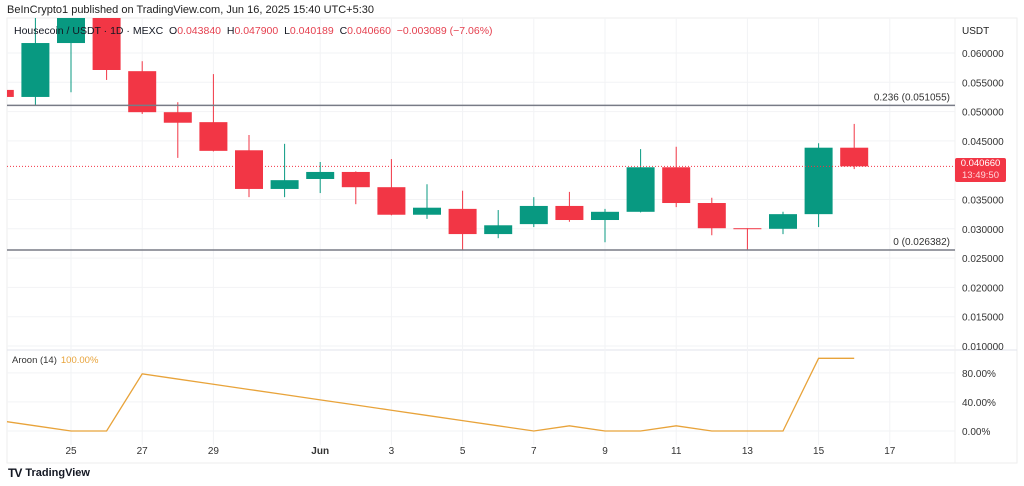  I want to click on x-tick-label: 7, so click(534, 451).